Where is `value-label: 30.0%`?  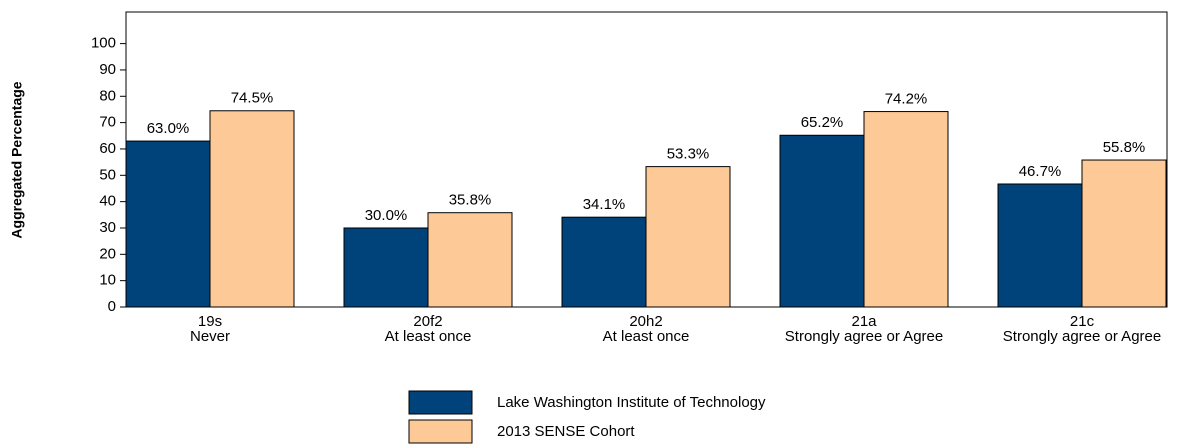
value-label: 30.0% is located at coordinates (386, 215).